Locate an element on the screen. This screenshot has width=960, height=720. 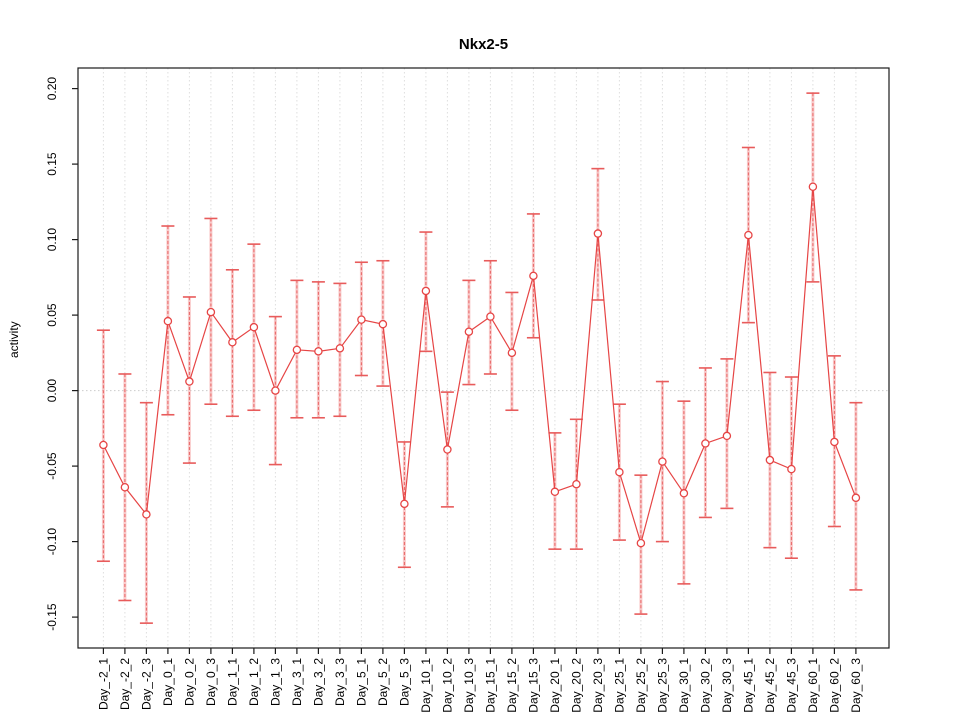
x-tick-label: Day_3_3 is located at coordinates (340, 682).